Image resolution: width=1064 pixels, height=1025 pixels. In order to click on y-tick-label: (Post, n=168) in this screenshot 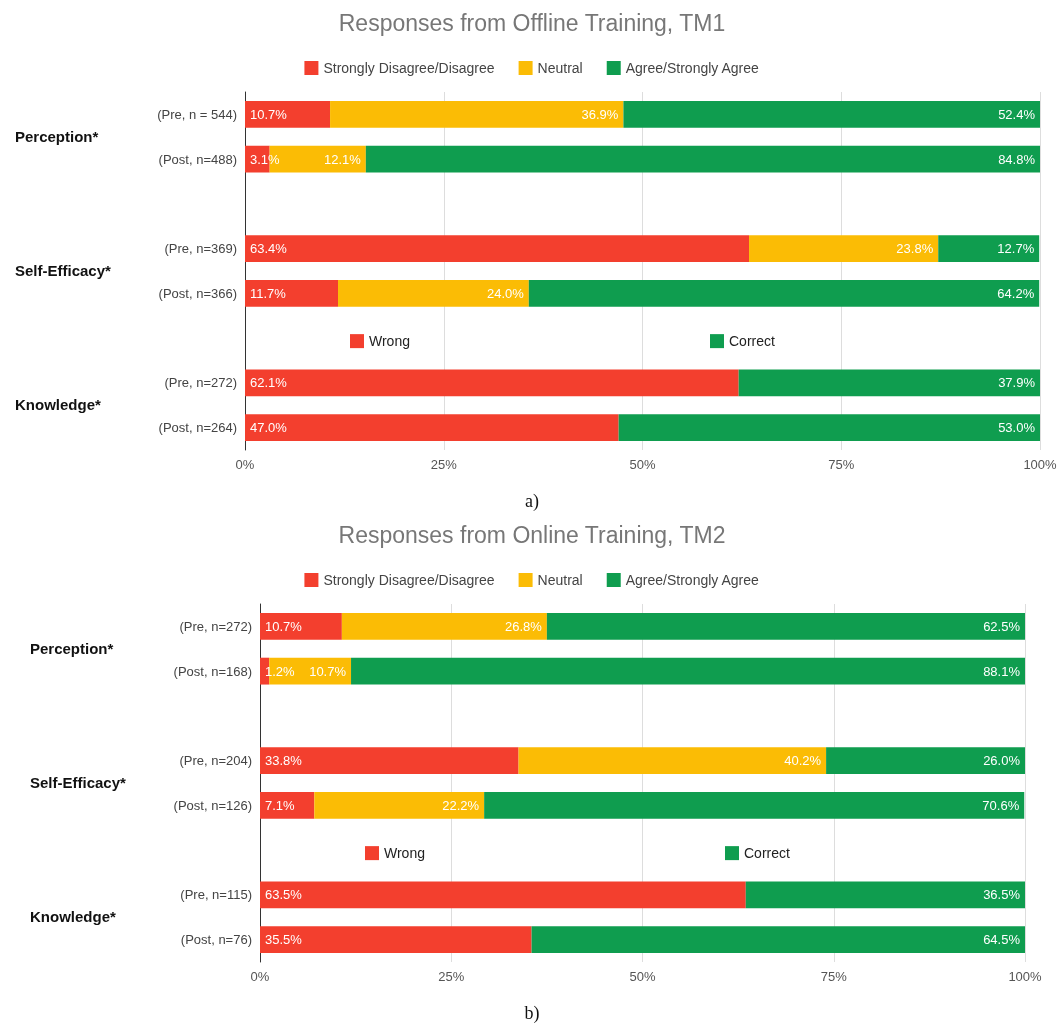, I will do `click(212, 671)`.